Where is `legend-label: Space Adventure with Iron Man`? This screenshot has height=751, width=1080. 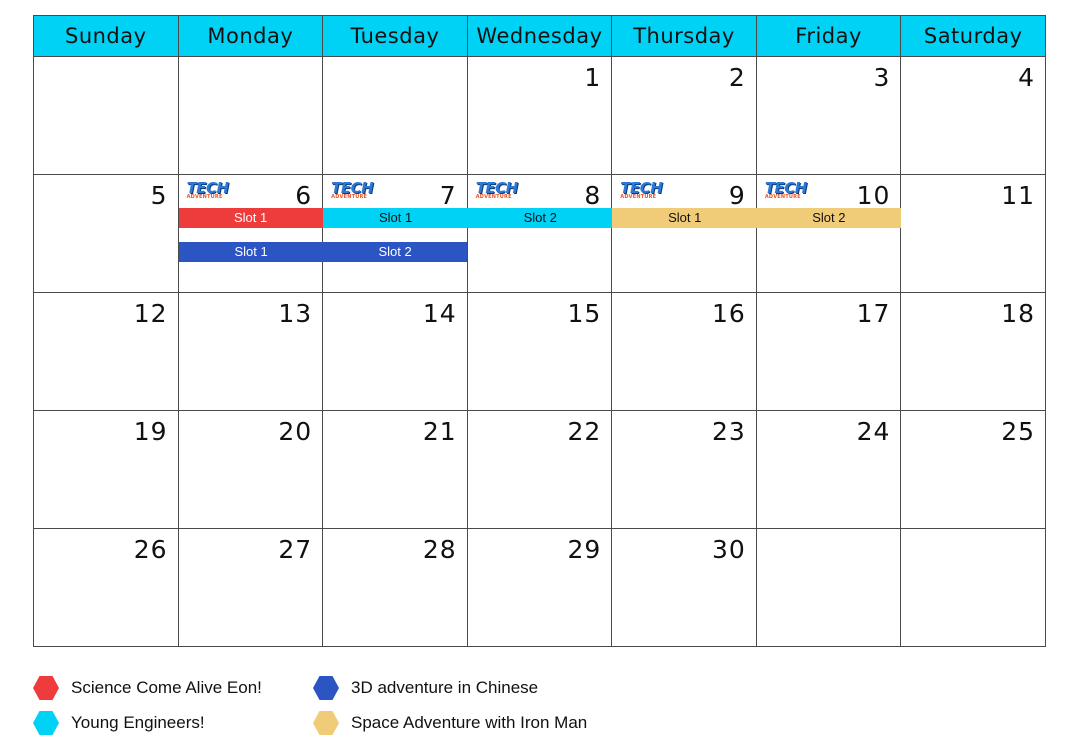 legend-label: Space Adventure with Iron Man is located at coordinates (469, 722).